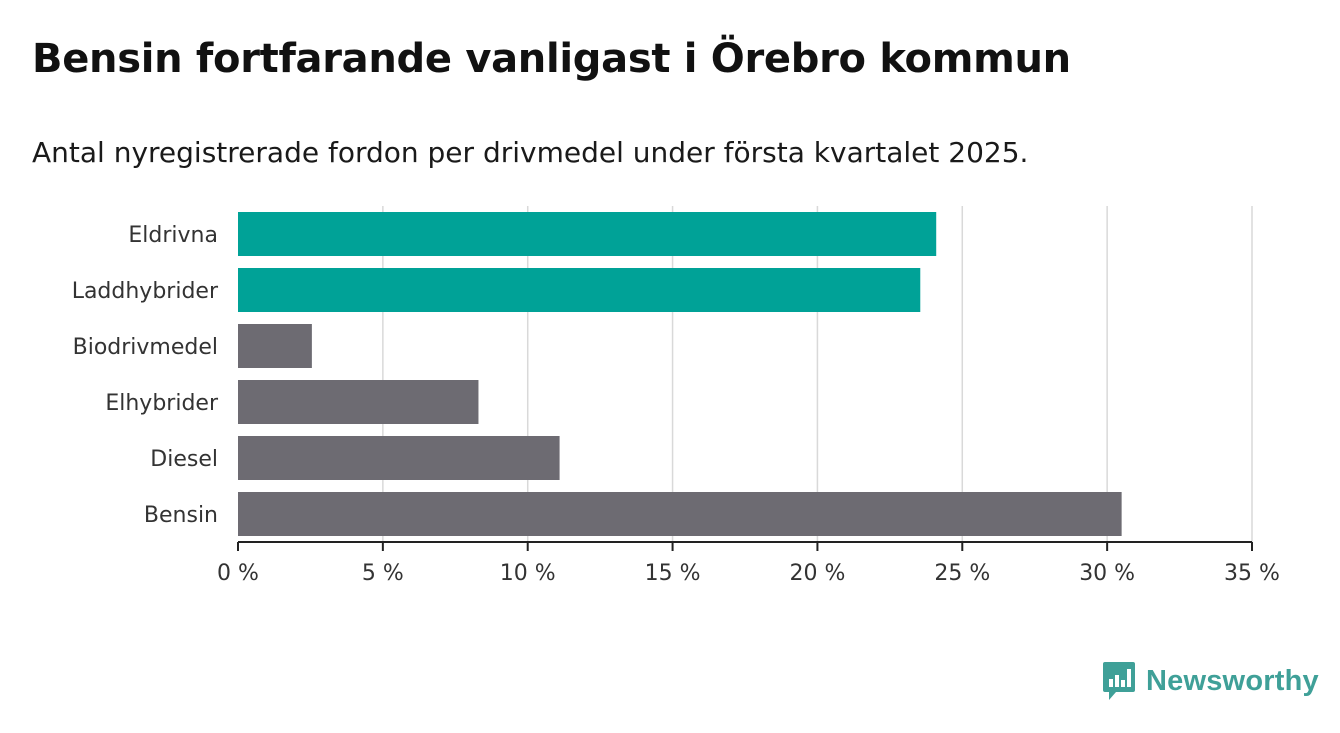  Describe the element at coordinates (962, 573) in the screenshot. I see `x-tick-label: 25 %` at that location.